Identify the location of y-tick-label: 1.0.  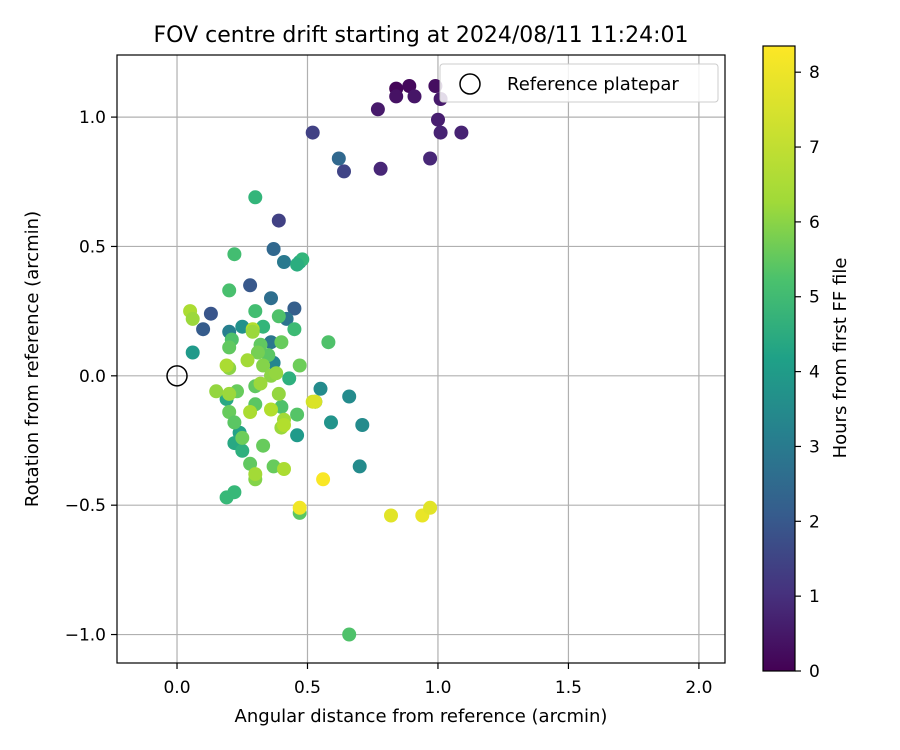
(92, 118).